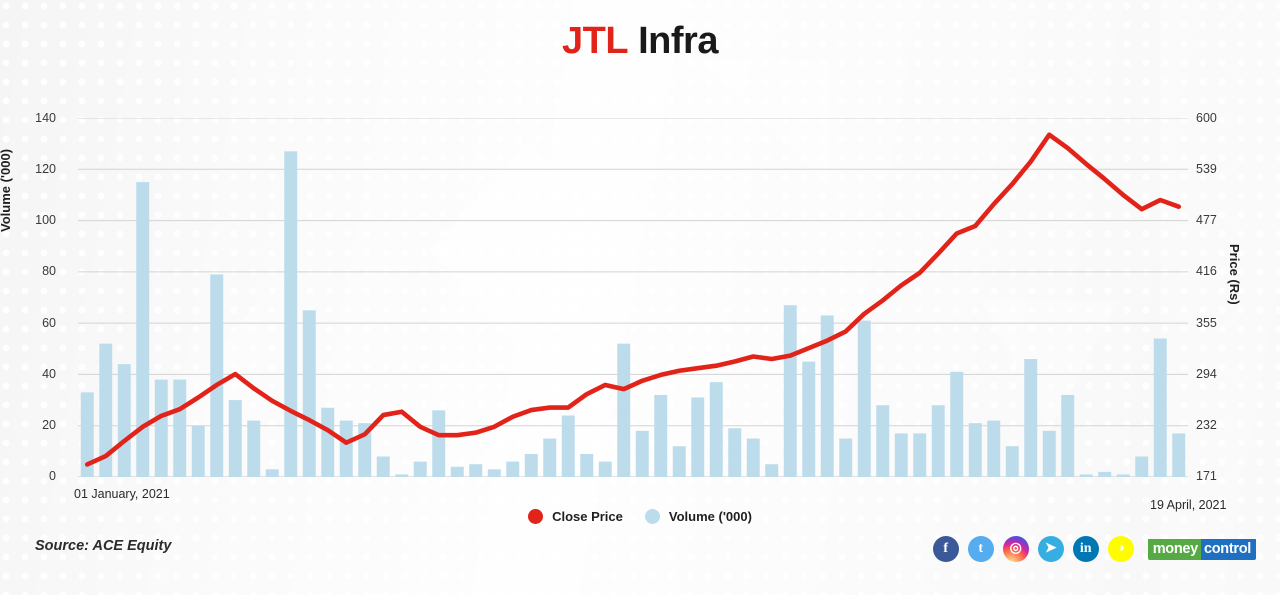 This screenshot has width=1280, height=595. What do you see at coordinates (1228, 549) in the screenshot?
I see `moneycontrol-logo-control: control` at bounding box center [1228, 549].